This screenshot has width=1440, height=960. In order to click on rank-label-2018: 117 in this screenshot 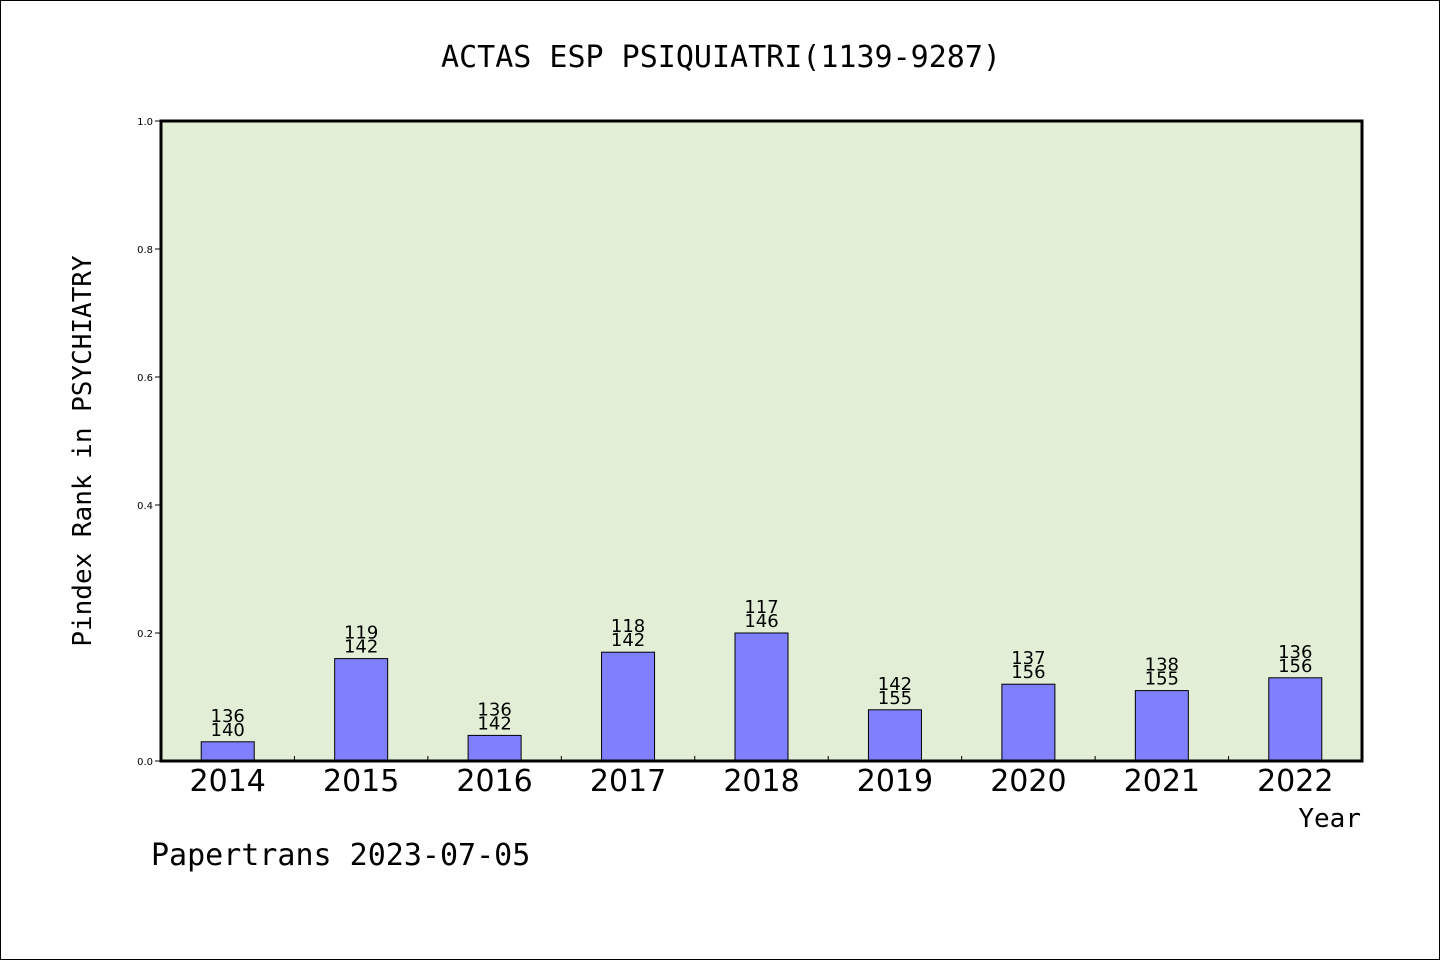, I will do `click(761, 607)`.